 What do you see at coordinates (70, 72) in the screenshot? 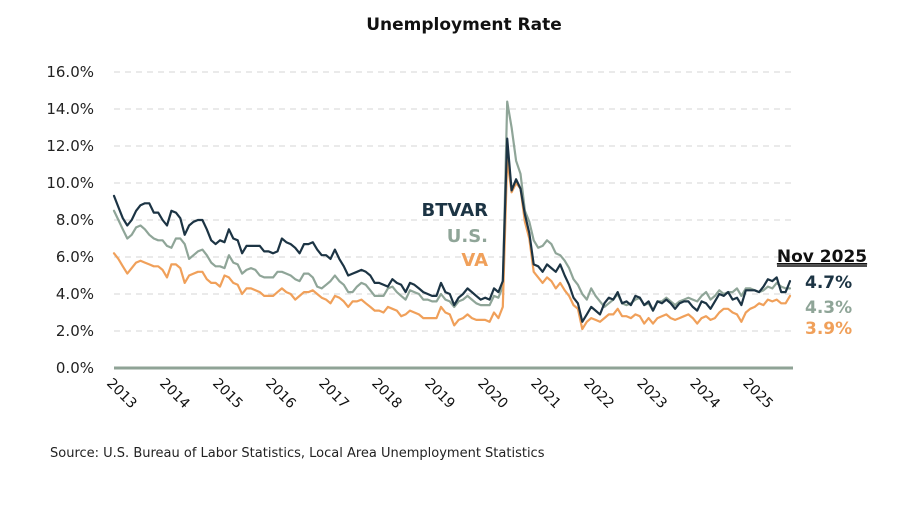
I see `y-tick-label: 16.0%` at bounding box center [70, 72].